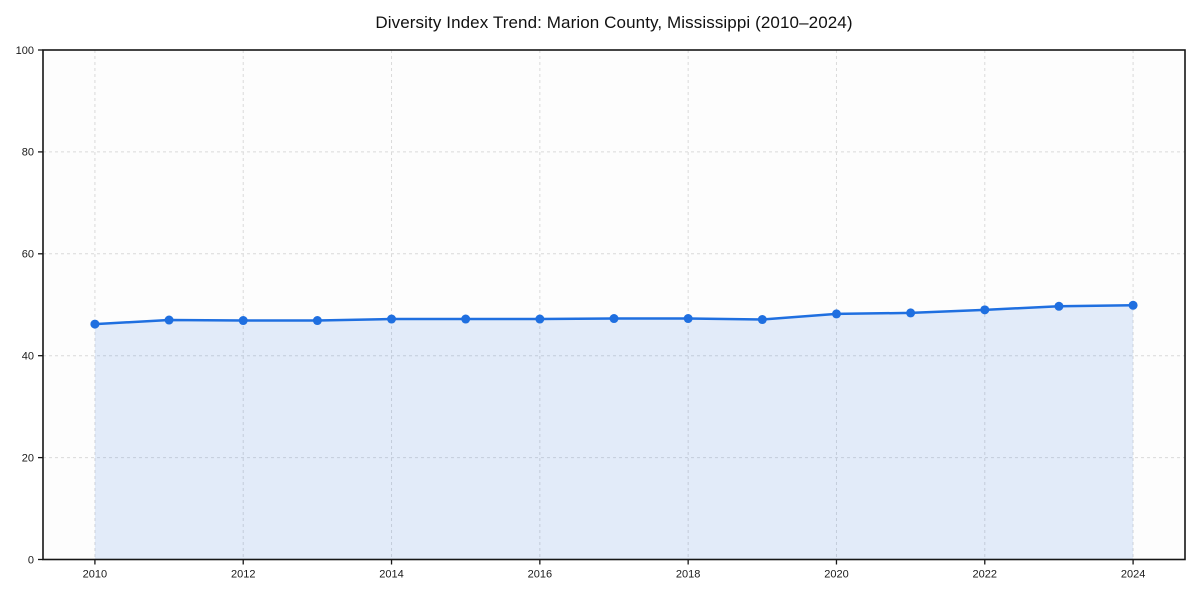 The width and height of the screenshot is (1200, 600). Describe the element at coordinates (688, 319) in the screenshot. I see `data-point-2018` at that location.